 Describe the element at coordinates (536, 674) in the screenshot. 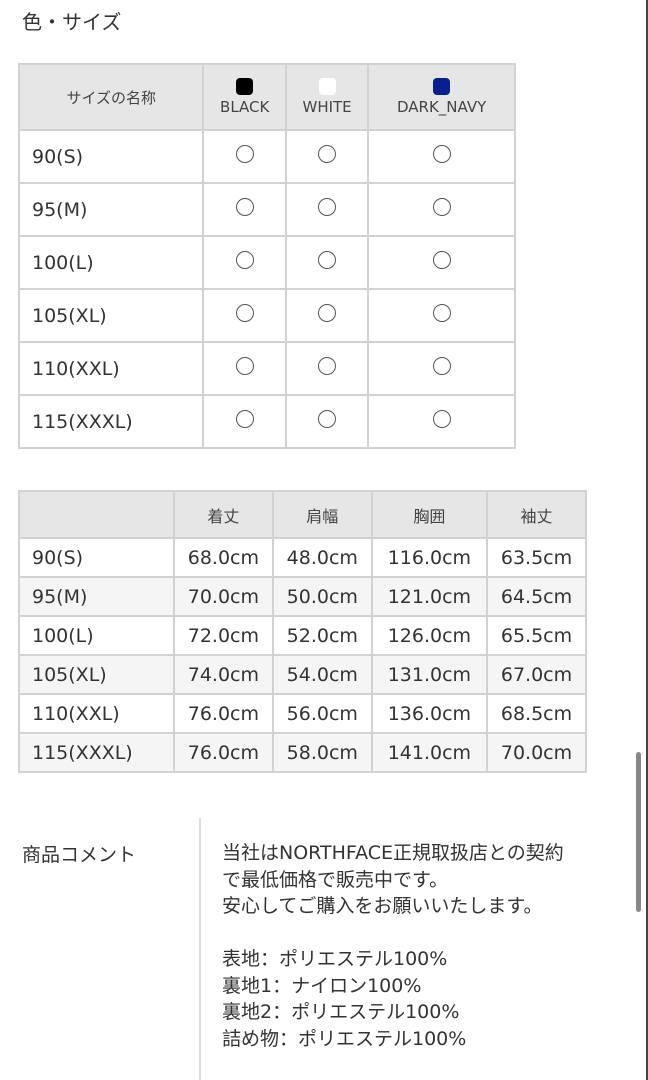

I see `measurement-cell: 67.0cm` at that location.